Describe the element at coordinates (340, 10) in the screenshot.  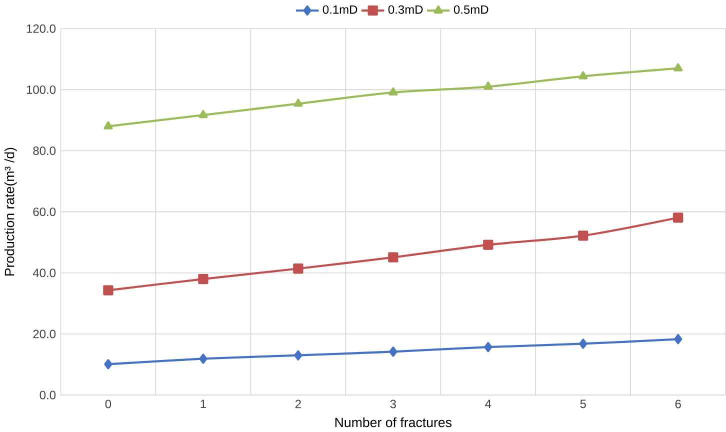
I see `legend-label: 0.1mD` at that location.